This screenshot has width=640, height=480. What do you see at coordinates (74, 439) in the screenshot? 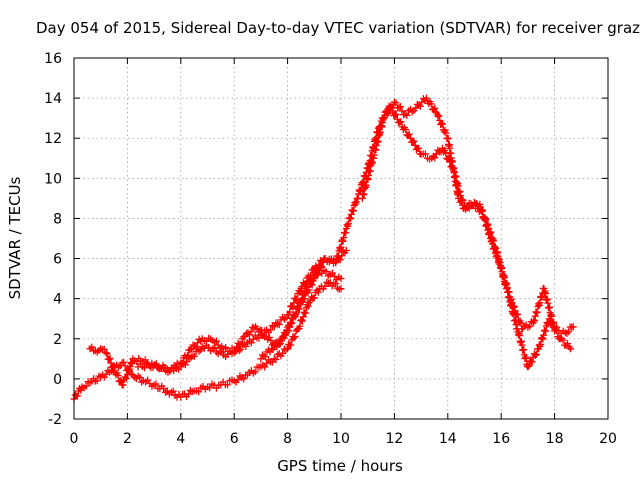
I see `x-tick-label: 0` at bounding box center [74, 439].